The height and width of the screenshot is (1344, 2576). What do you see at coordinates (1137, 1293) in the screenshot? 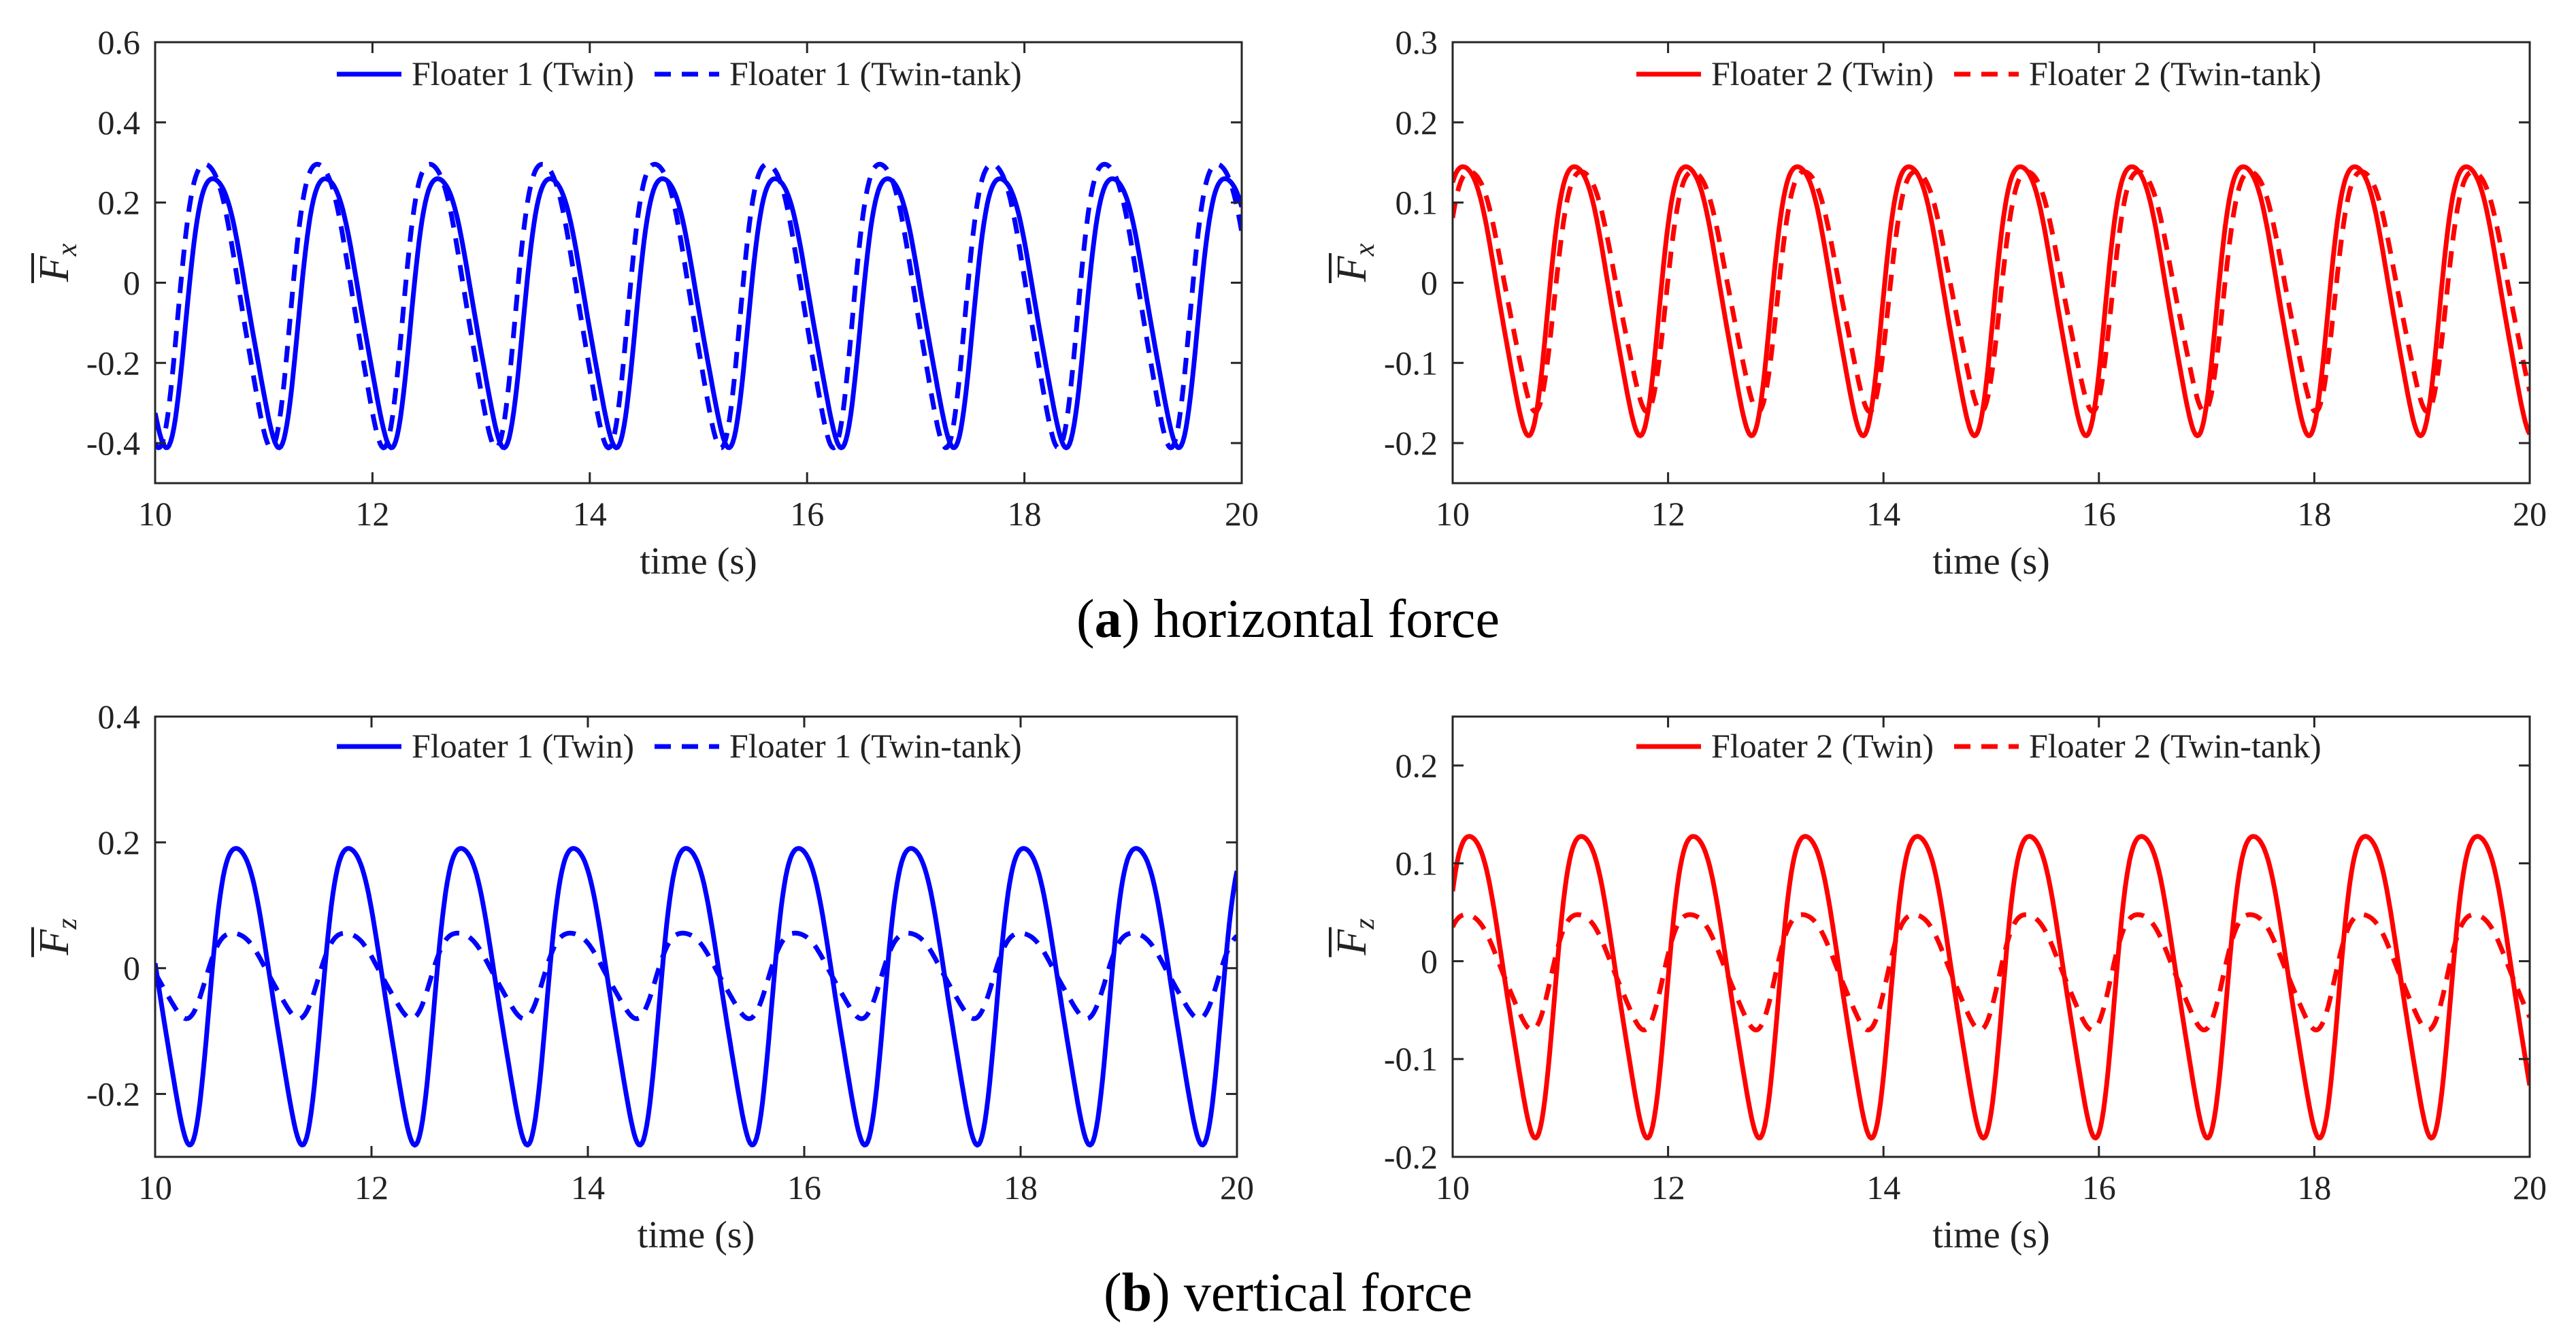
I see `caption-b-letter: b` at bounding box center [1137, 1293].